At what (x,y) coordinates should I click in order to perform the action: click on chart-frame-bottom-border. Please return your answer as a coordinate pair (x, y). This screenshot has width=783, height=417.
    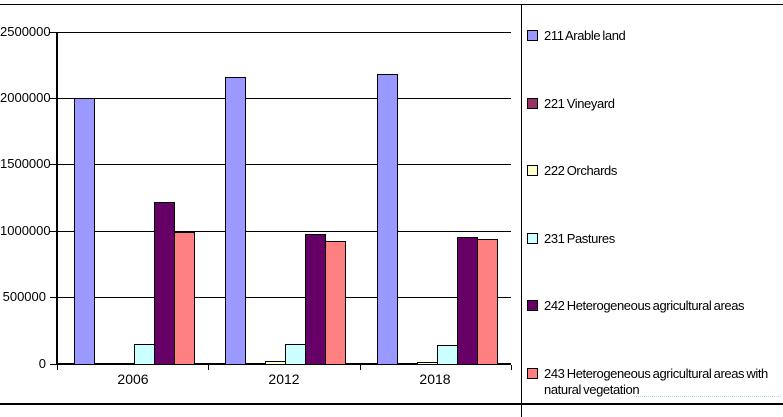
    Looking at the image, I should click on (391, 404).